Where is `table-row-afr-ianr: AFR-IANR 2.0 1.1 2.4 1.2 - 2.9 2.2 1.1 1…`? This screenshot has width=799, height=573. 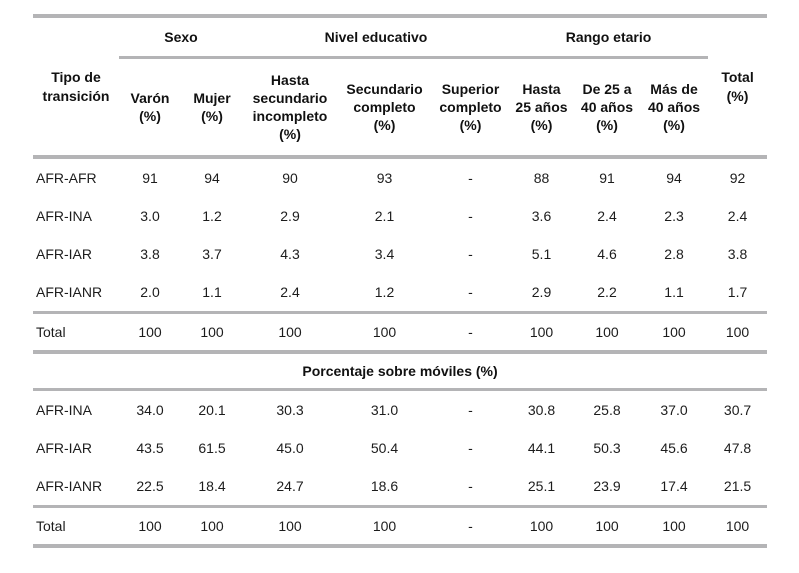 table-row-afr-ianr: AFR-IANR 2.0 1.1 2.4 1.2 - 2.9 2.2 1.1 1… is located at coordinates (400, 293).